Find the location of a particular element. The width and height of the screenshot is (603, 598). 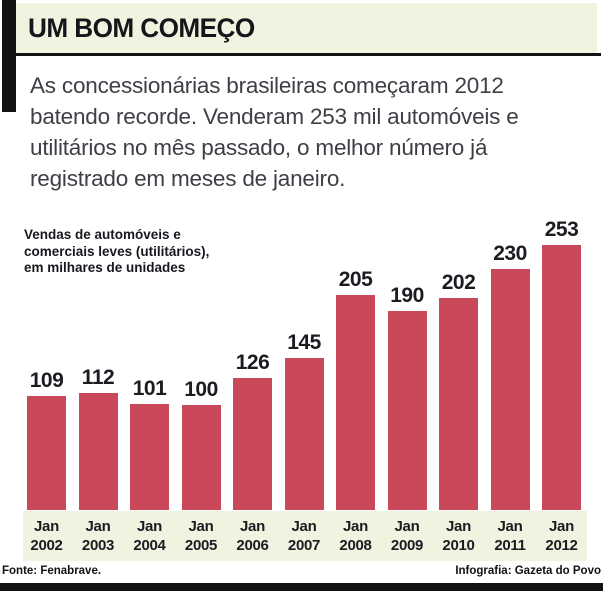

bar-value-label: 126 is located at coordinates (252, 362).